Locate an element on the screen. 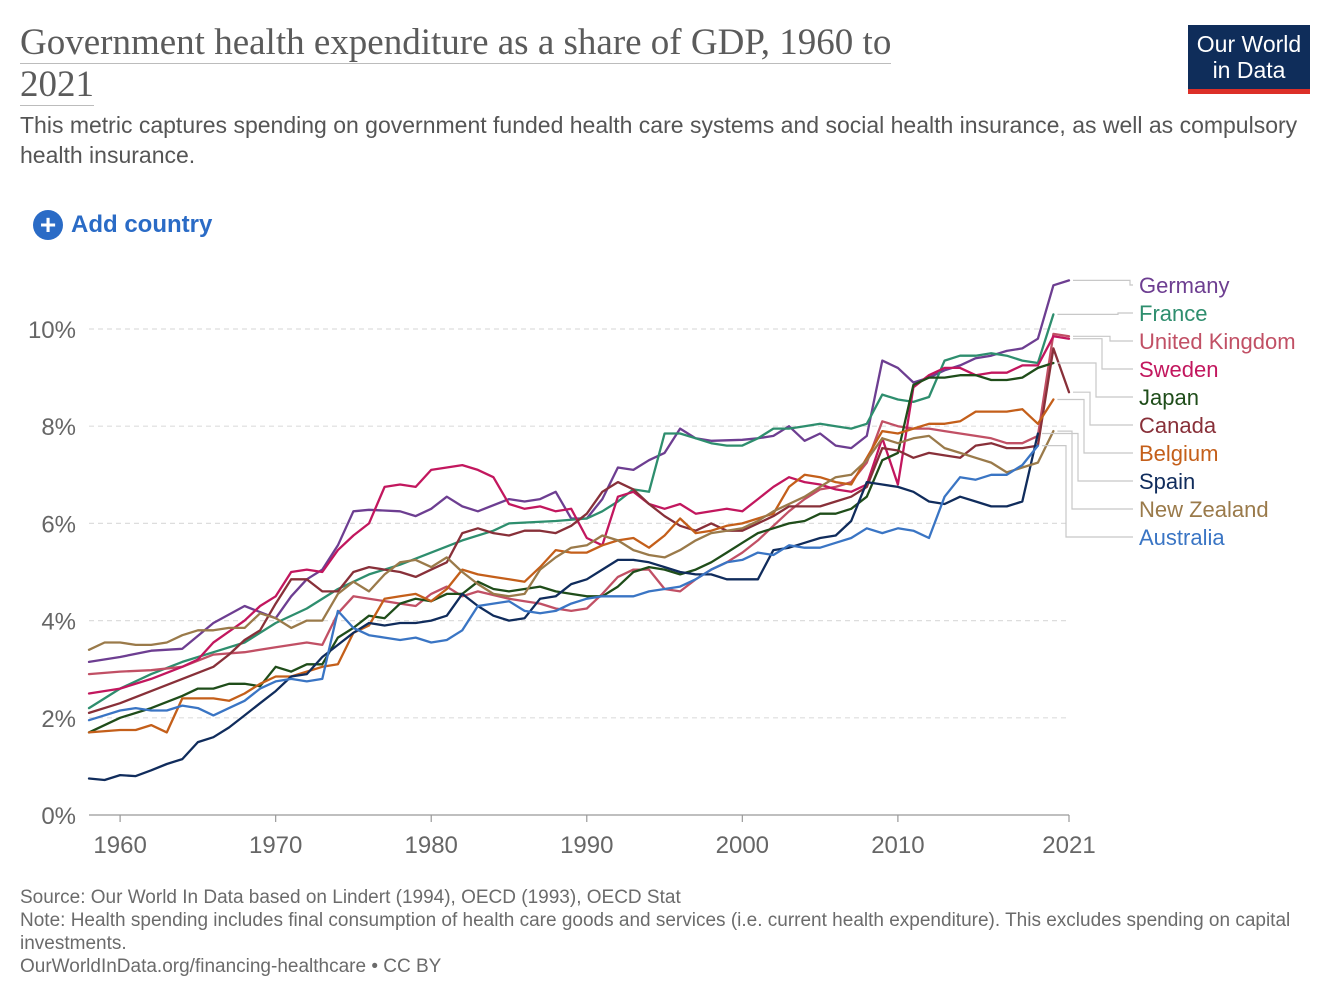 The image size is (1332, 1004). y-tick-label: 4% is located at coordinates (58, 622).